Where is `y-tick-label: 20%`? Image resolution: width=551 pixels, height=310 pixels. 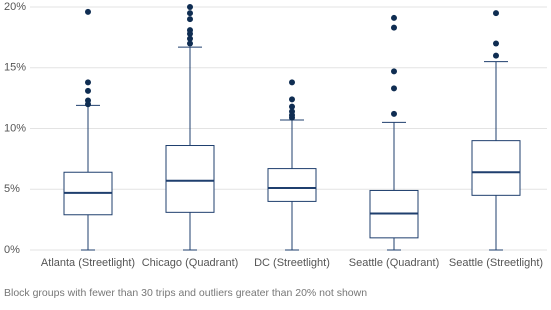
y-tick-label: 20% is located at coordinates (15, 7).